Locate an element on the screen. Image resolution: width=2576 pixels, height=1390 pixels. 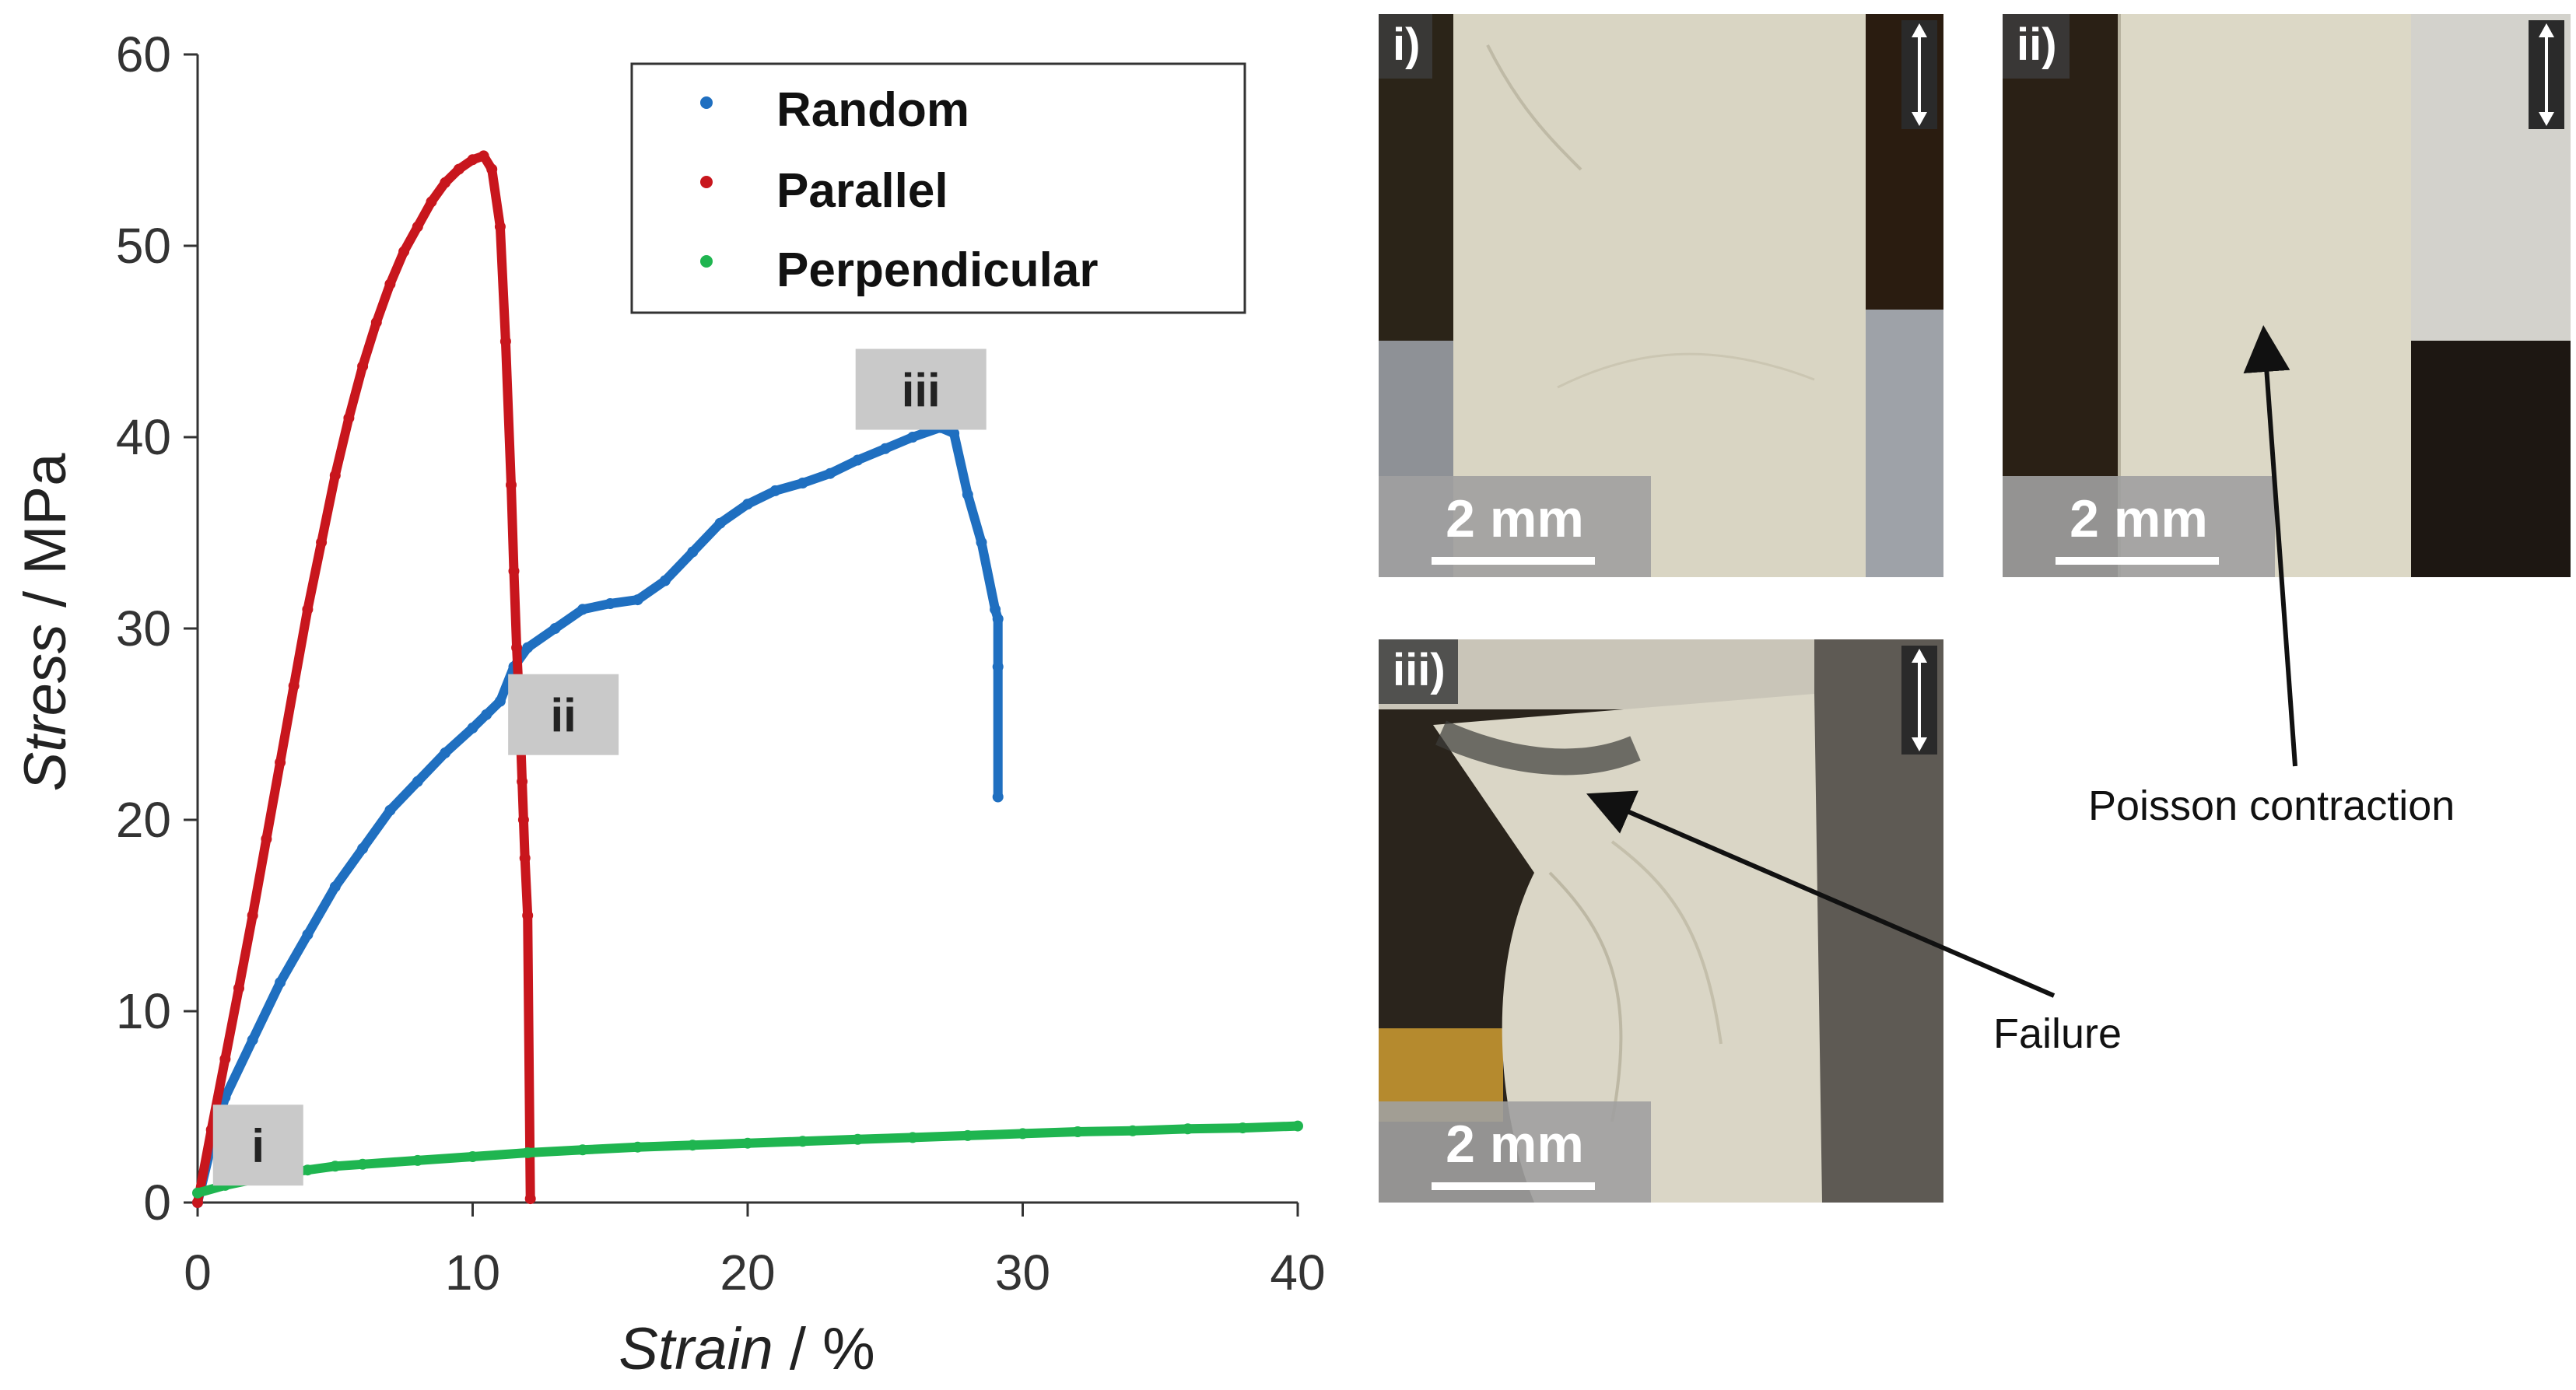
legend-marker-random is located at coordinates (706, 102).